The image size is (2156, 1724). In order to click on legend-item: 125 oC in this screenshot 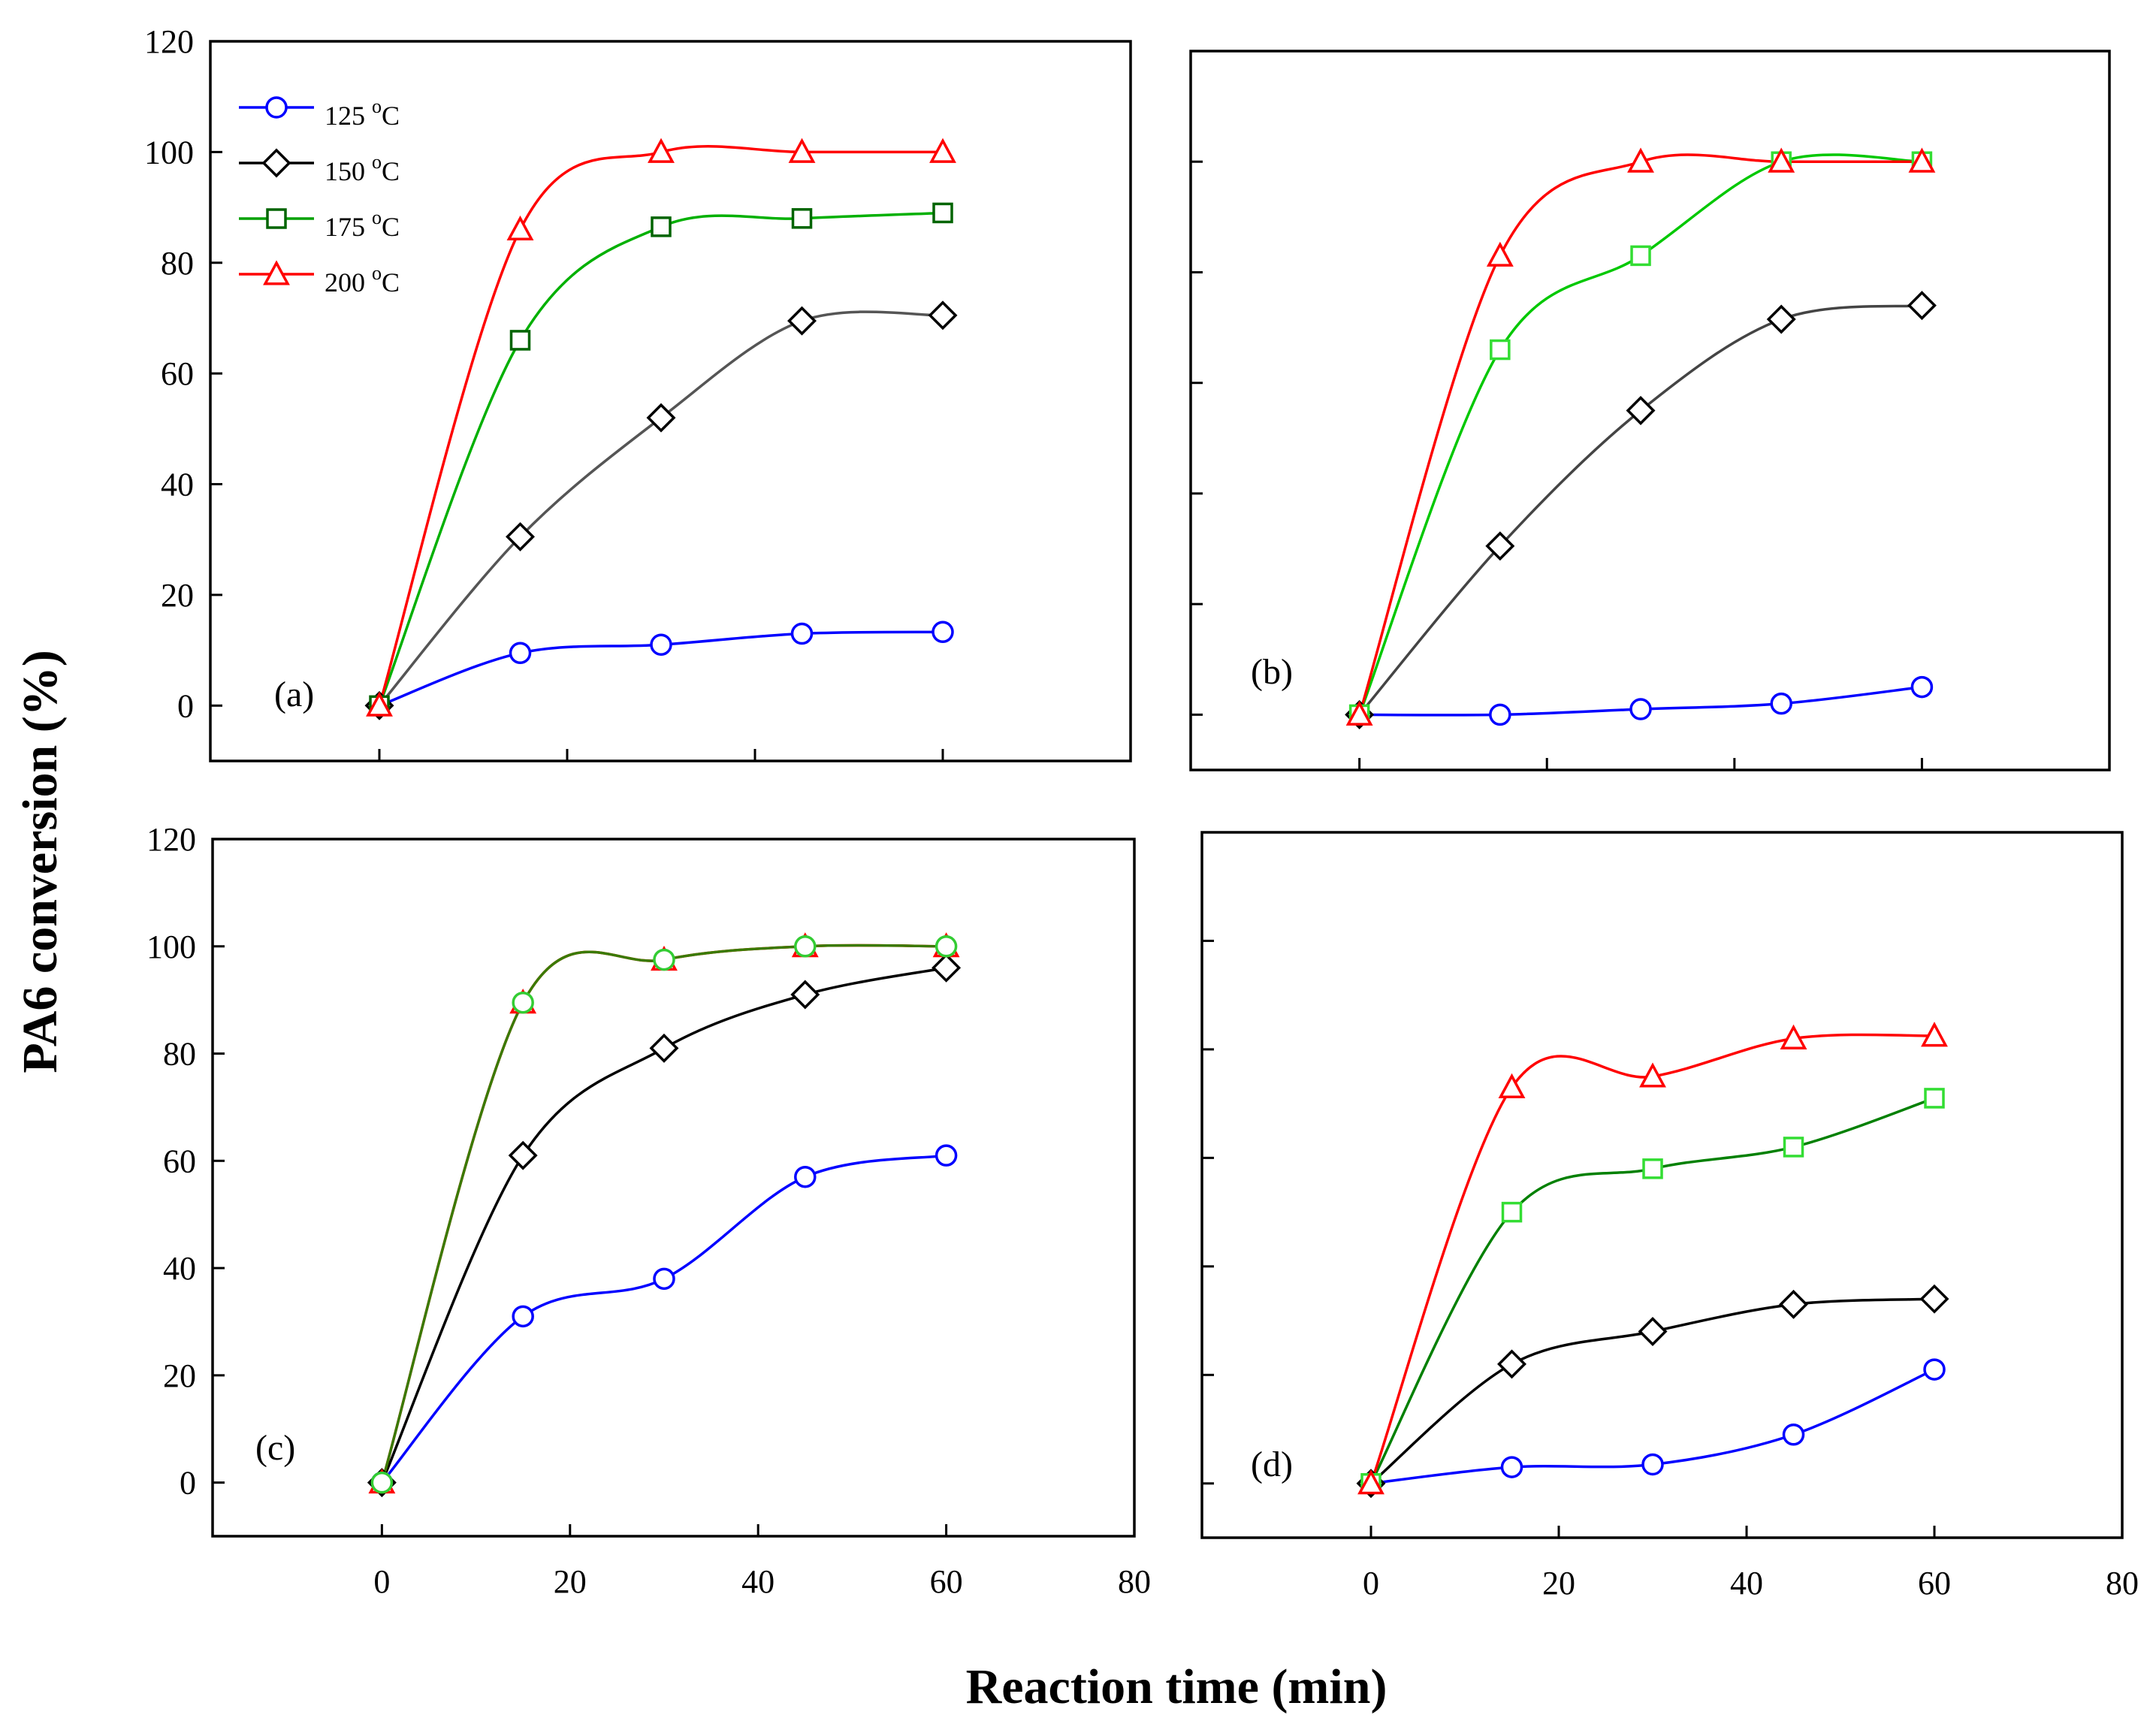, I will do `click(319, 113)`.